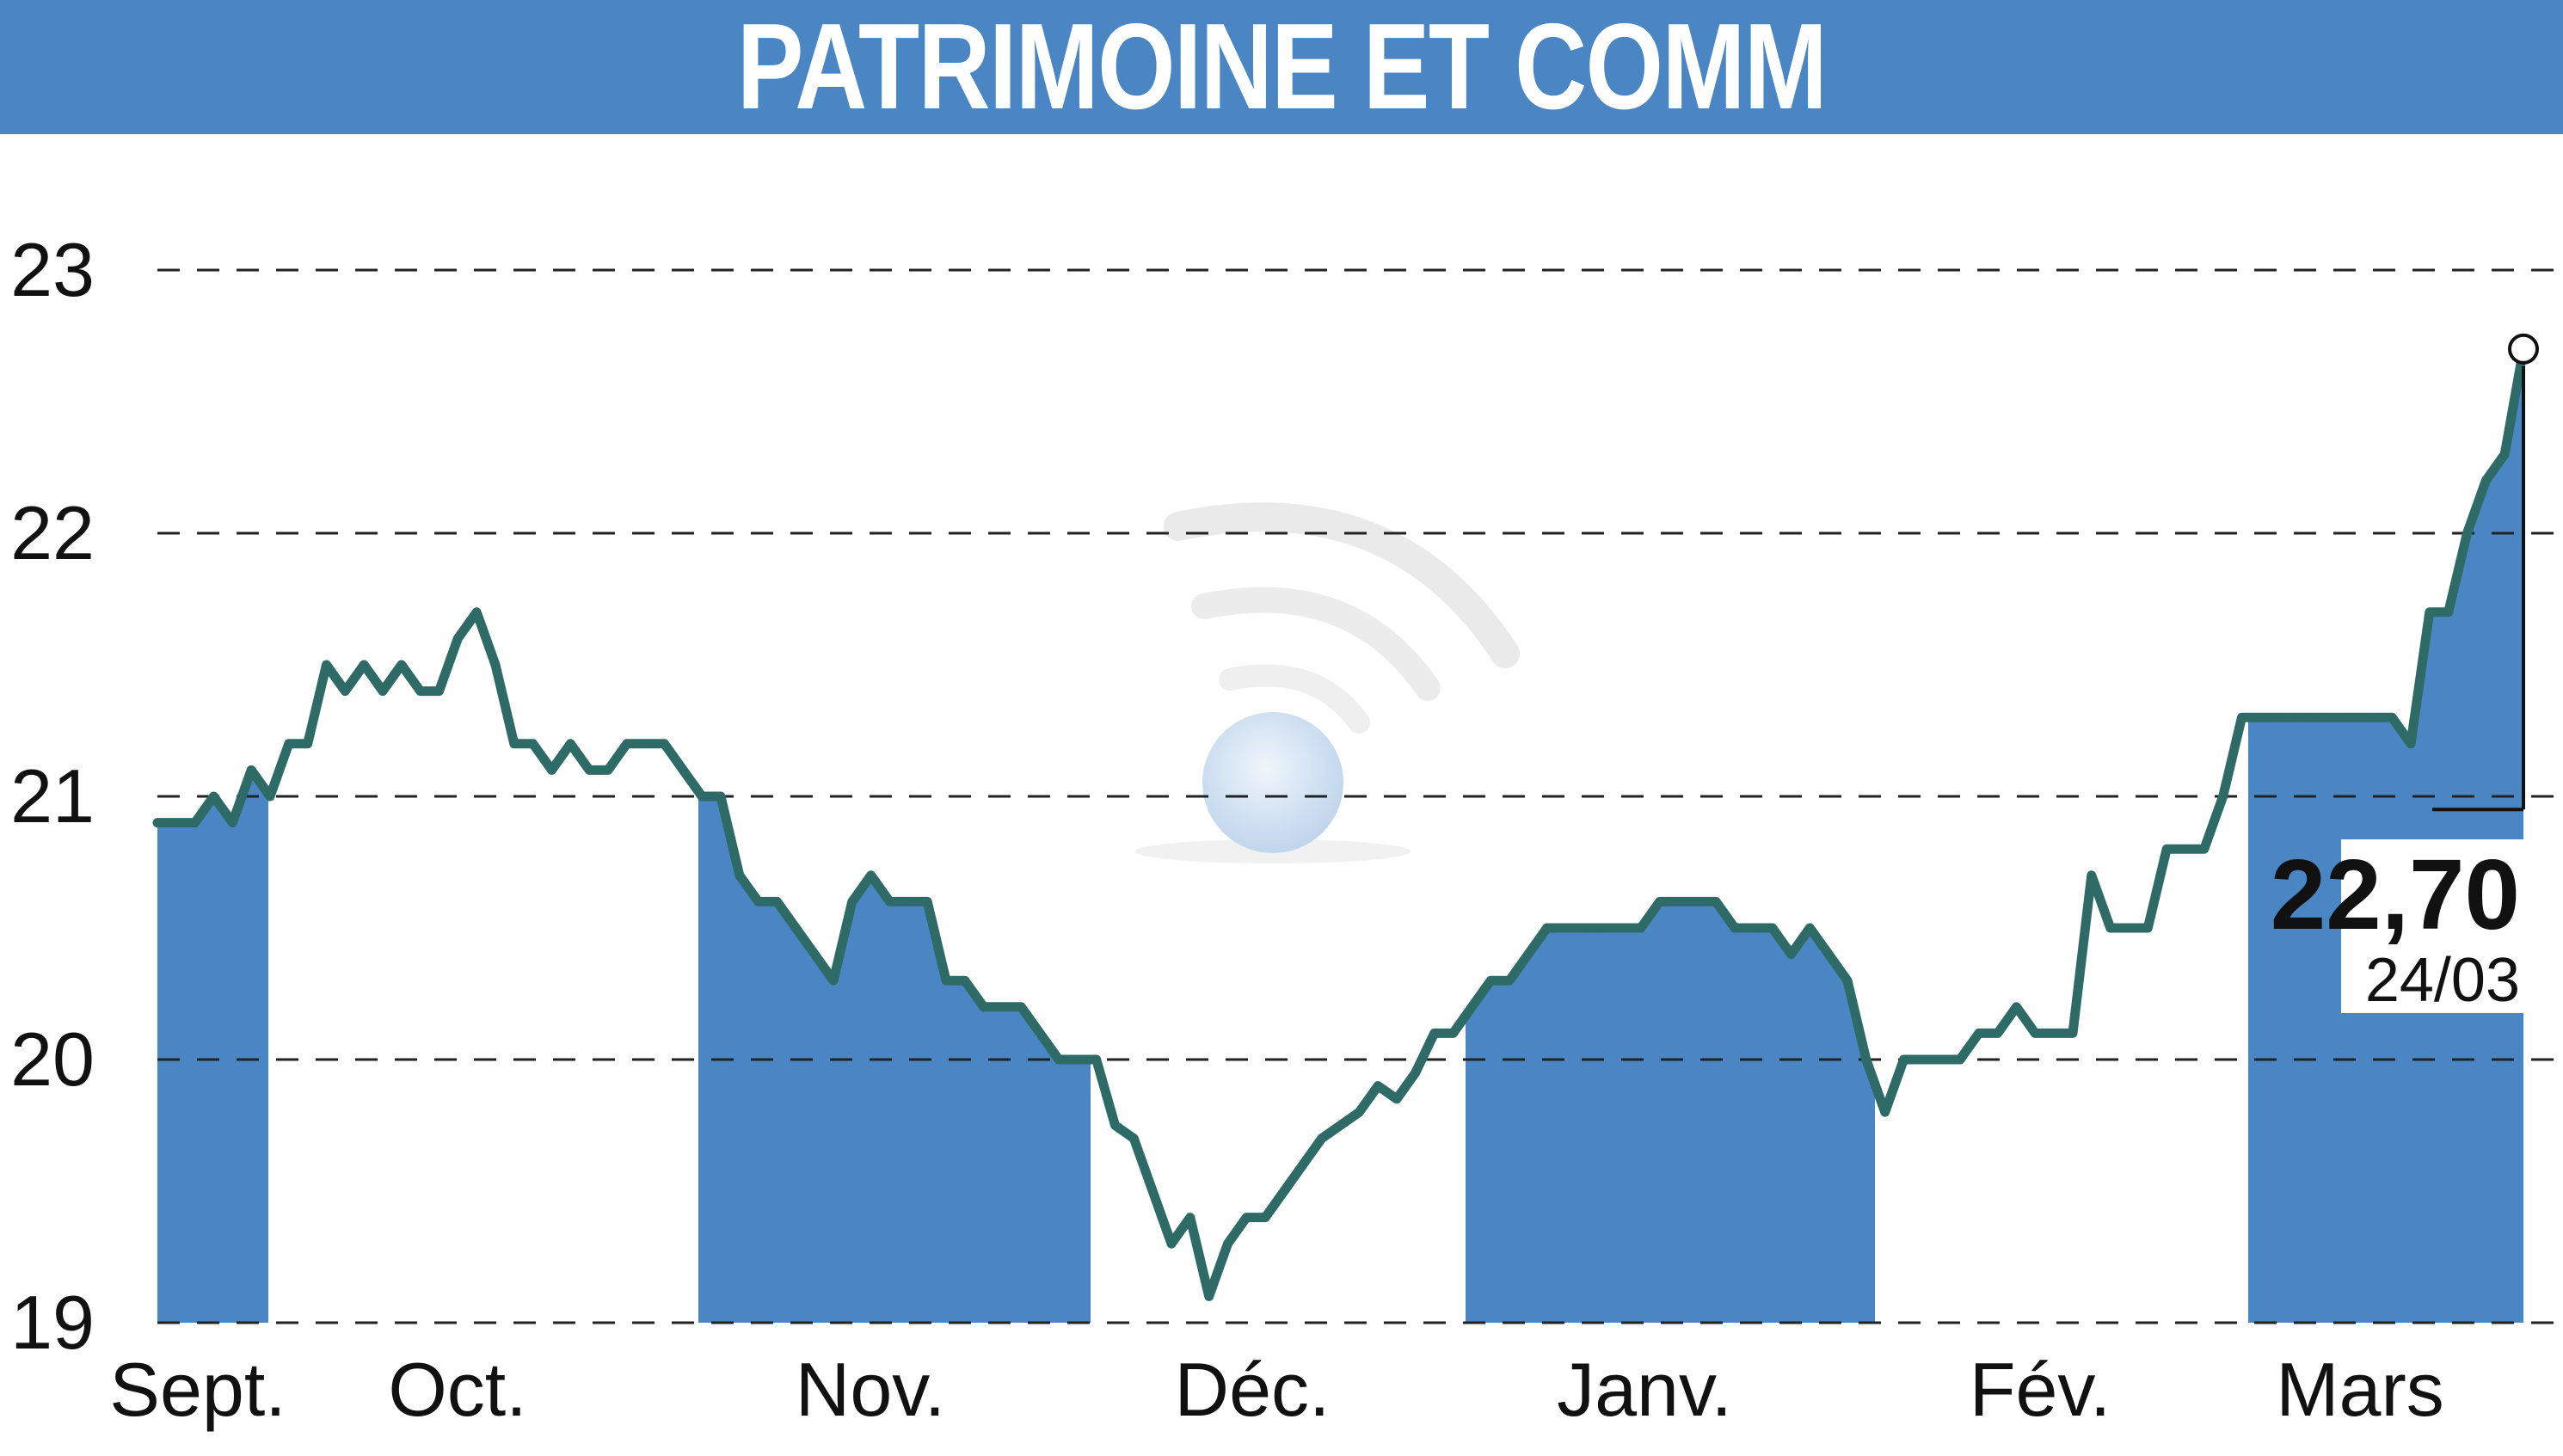 The height and width of the screenshot is (1456, 2563). What do you see at coordinates (52, 532) in the screenshot?
I see `y-tick-label: 22` at bounding box center [52, 532].